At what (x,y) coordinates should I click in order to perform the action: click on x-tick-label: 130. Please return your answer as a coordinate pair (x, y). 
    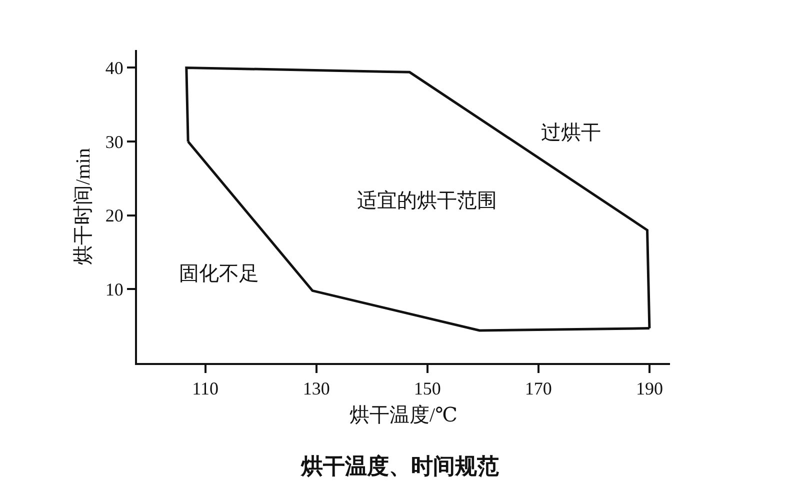
    Looking at the image, I should click on (316, 388).